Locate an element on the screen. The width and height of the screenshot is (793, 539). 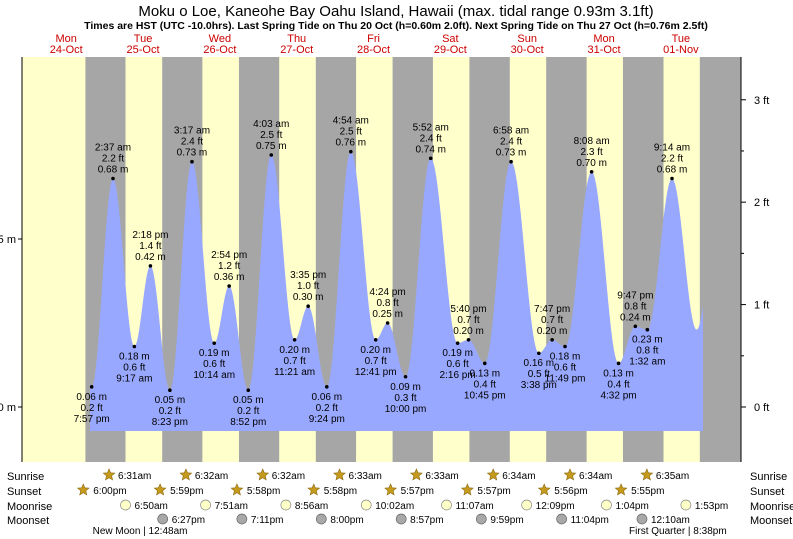
right-tick-label: 2 ft is located at coordinates (761, 203).